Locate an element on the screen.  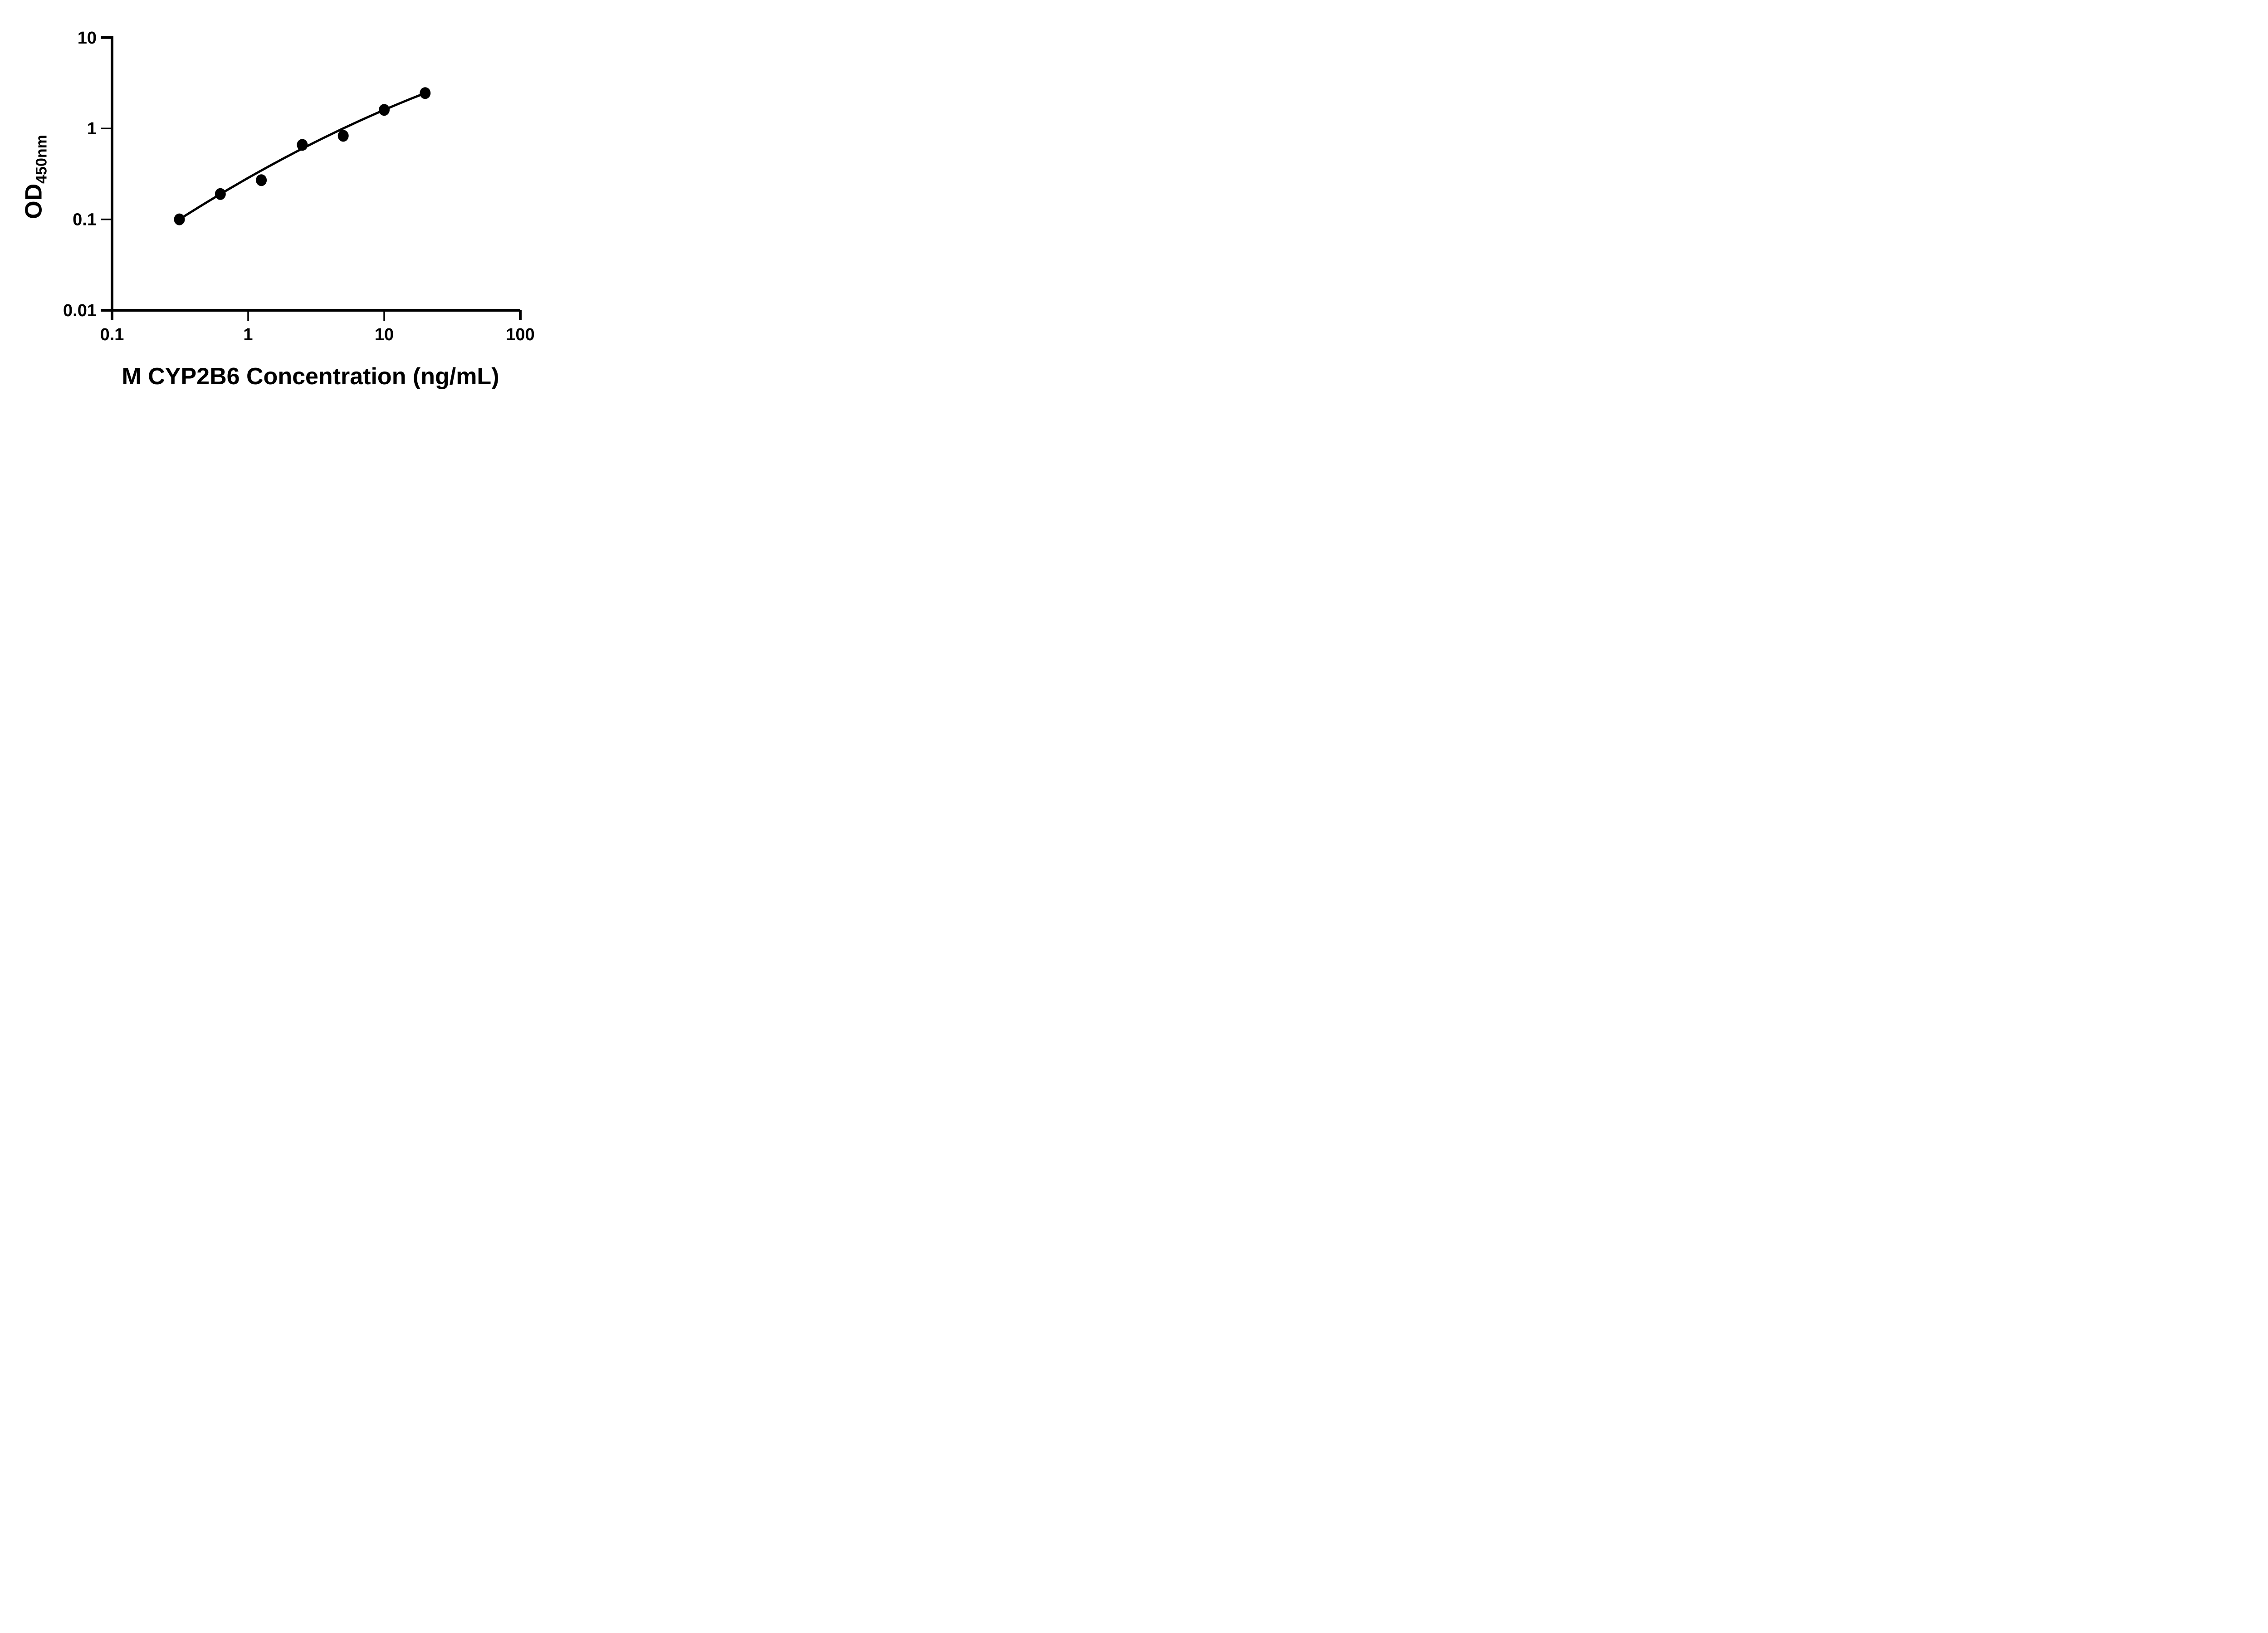
axes is located at coordinates (311, 178).